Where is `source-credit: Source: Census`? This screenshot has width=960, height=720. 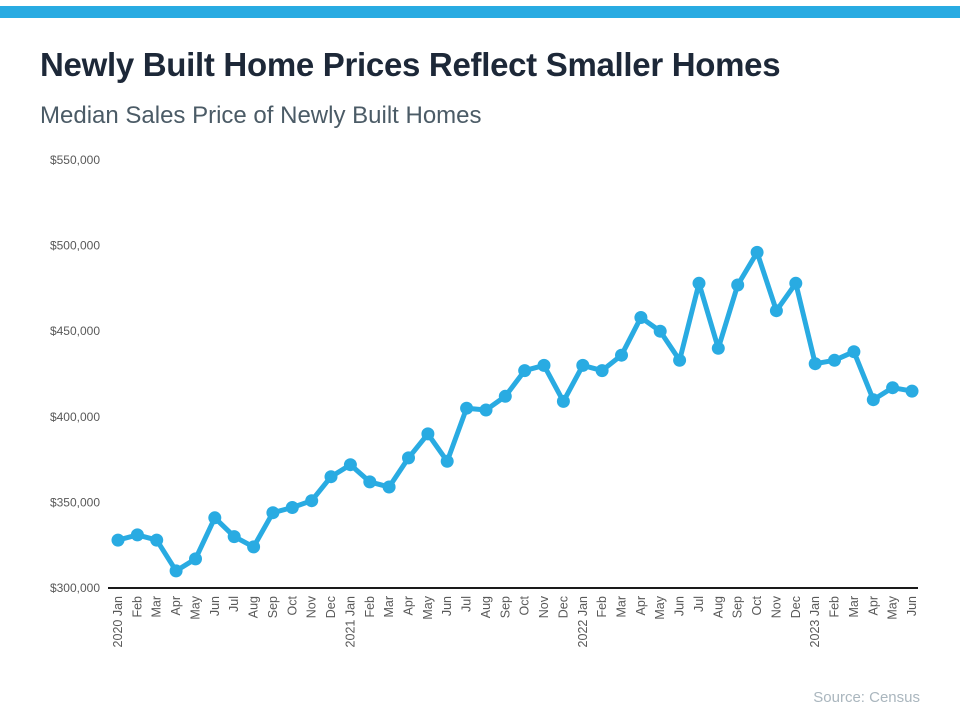 source-credit: Source: Census is located at coordinates (866, 697).